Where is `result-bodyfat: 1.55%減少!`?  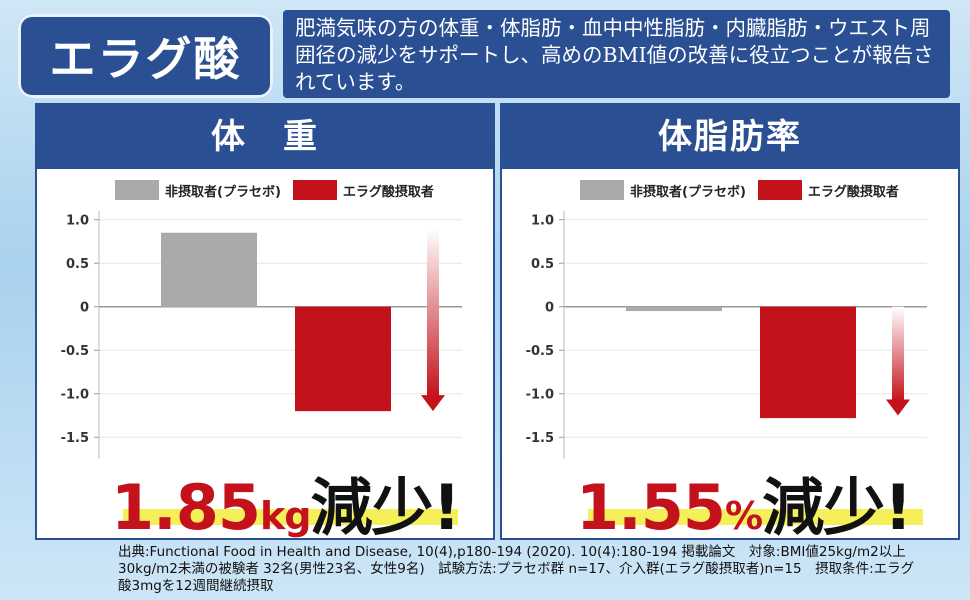 result-bodyfat: 1.55%減少! is located at coordinates (744, 502).